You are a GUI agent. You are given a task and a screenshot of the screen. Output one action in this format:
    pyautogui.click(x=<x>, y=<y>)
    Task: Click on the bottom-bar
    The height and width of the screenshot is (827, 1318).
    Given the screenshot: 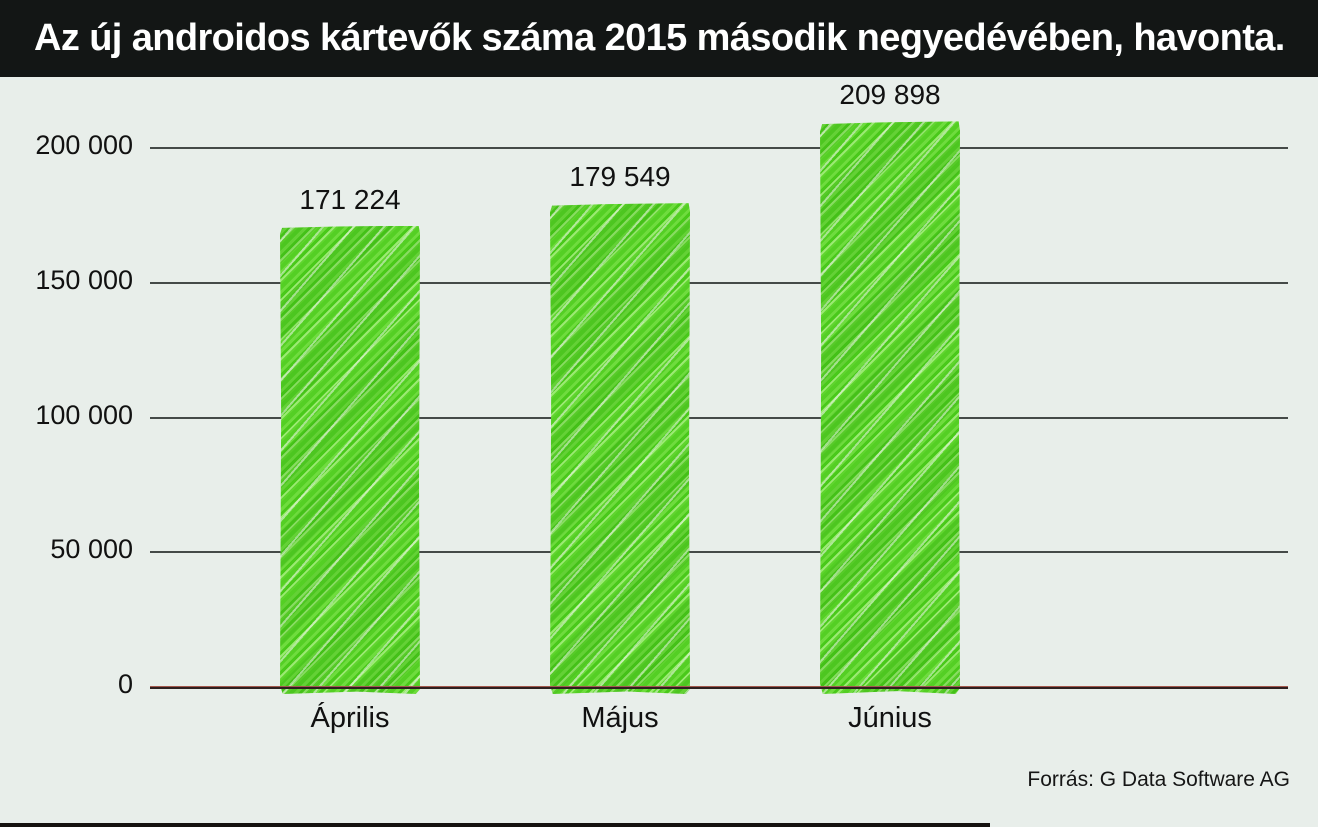 What is the action you would take?
    pyautogui.click(x=495, y=825)
    